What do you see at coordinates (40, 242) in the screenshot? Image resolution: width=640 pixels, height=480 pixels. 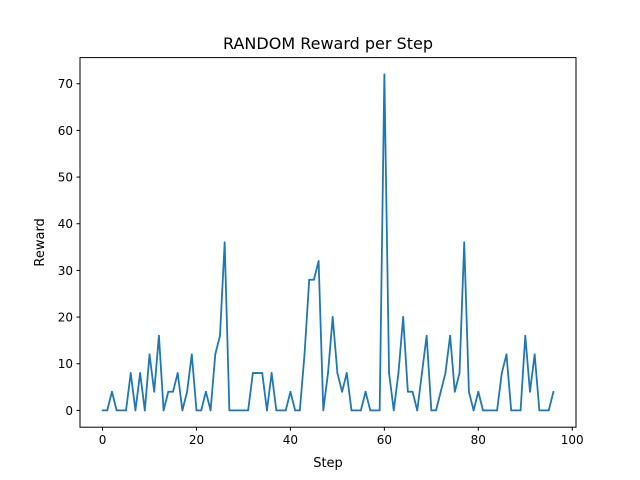 I see `y-axis-label: Reward` at bounding box center [40, 242].